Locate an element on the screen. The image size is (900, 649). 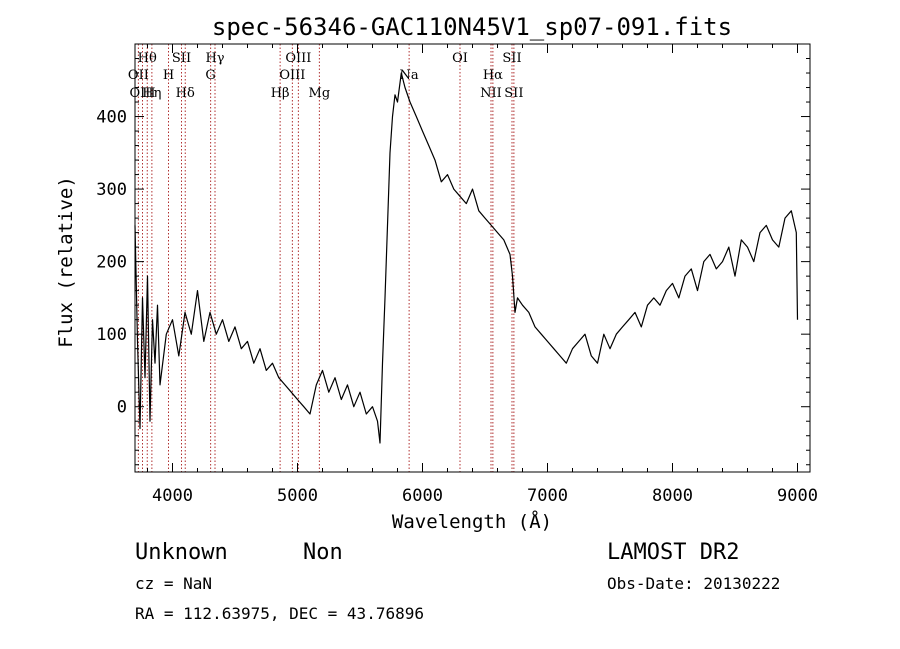
x-tick-label: 5000 is located at coordinates (297, 496).